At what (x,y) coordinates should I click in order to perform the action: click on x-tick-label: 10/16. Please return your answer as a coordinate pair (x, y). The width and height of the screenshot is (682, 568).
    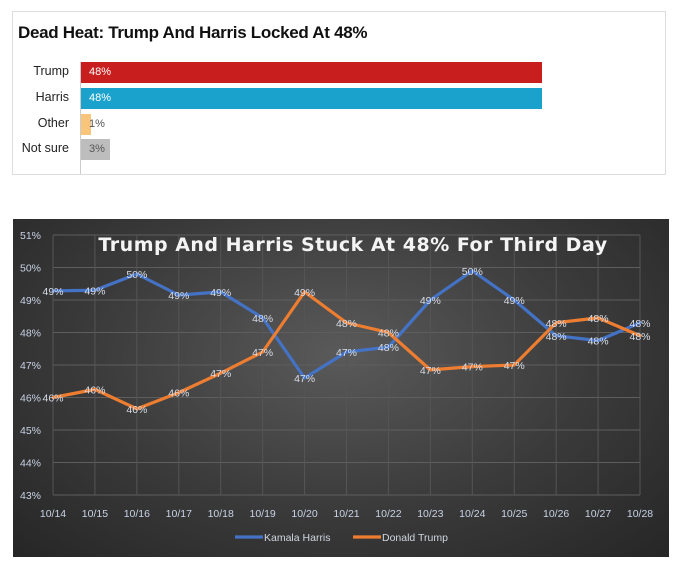
    Looking at the image, I should click on (137, 514).